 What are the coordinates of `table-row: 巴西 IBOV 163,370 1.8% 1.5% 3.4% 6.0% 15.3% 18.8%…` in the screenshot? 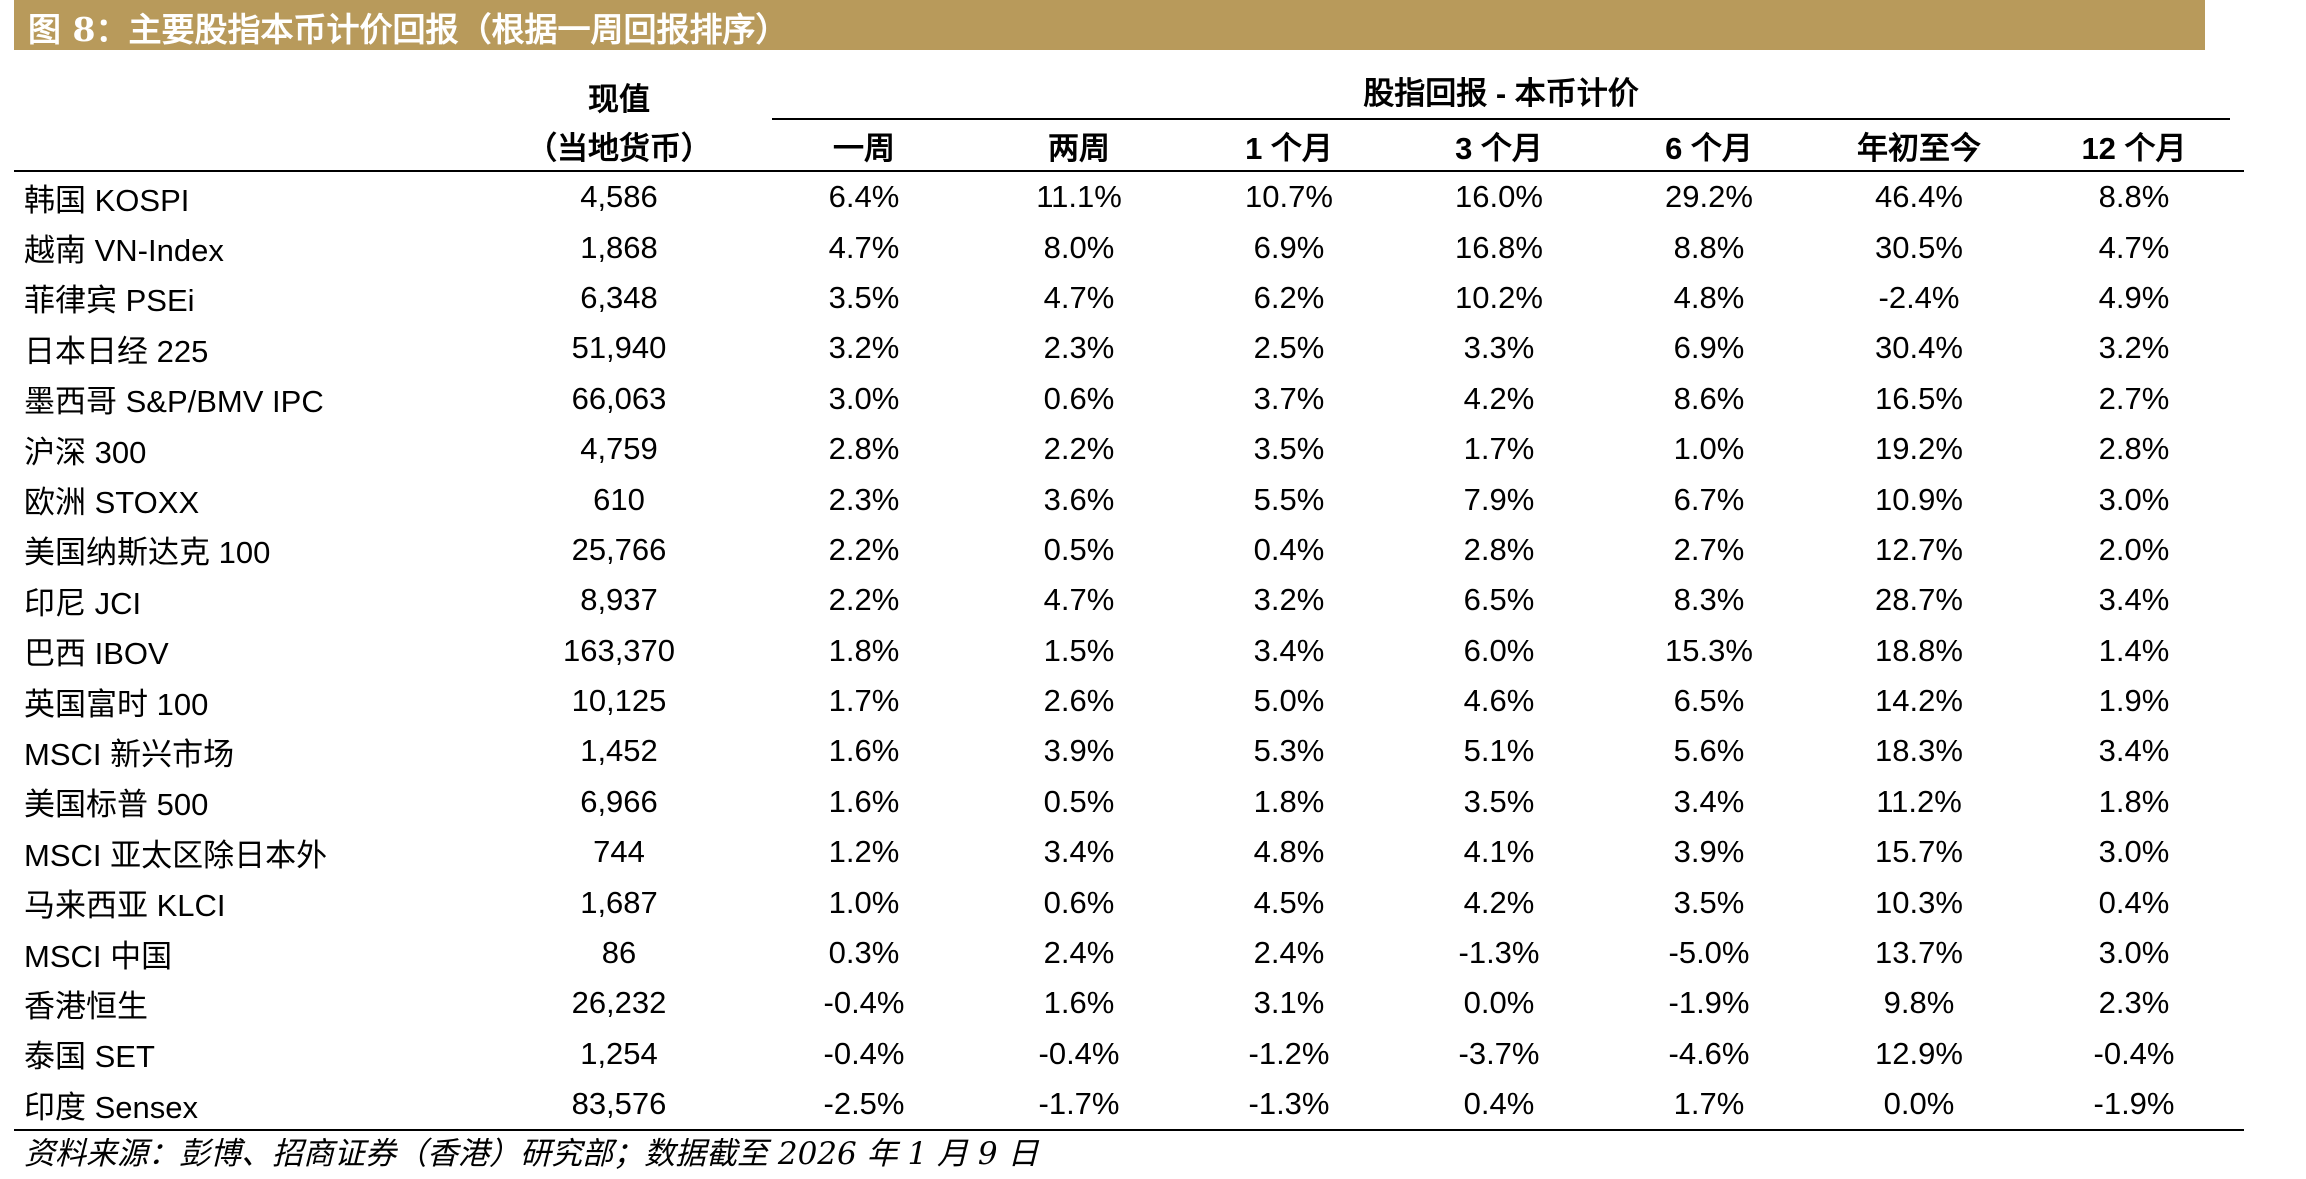 It's located at (1129, 651).